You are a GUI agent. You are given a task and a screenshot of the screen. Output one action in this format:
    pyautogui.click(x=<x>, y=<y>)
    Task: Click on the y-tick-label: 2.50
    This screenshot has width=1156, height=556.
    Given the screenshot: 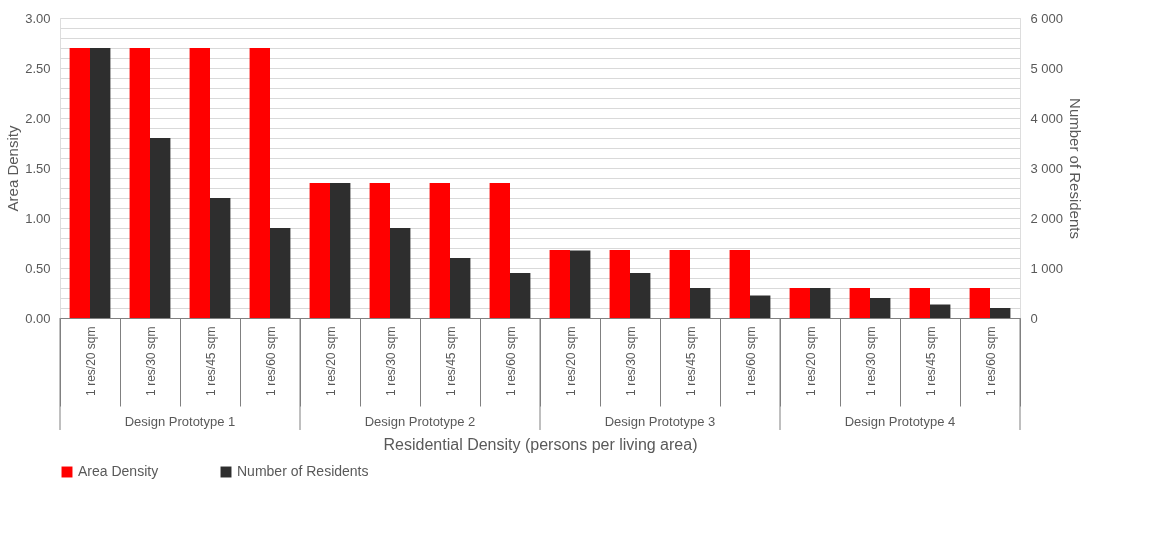 What is the action you would take?
    pyautogui.click(x=38, y=68)
    